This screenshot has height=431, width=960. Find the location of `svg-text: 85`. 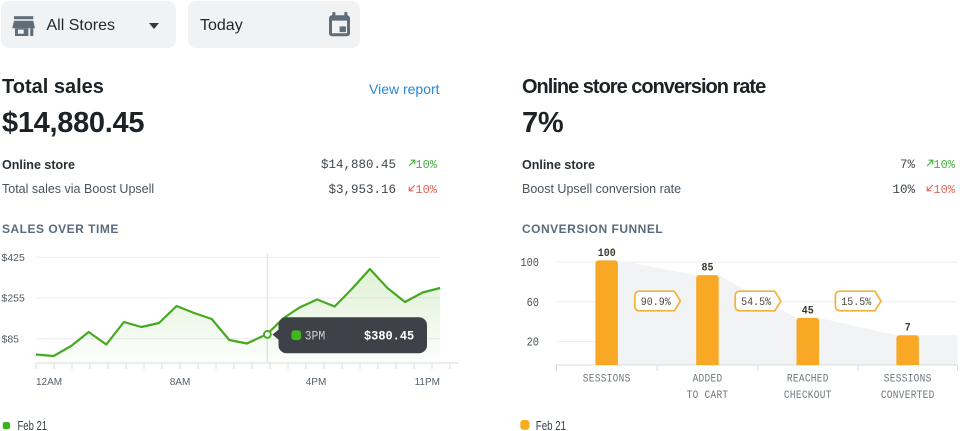

svg-text: 85 is located at coordinates (708, 268).